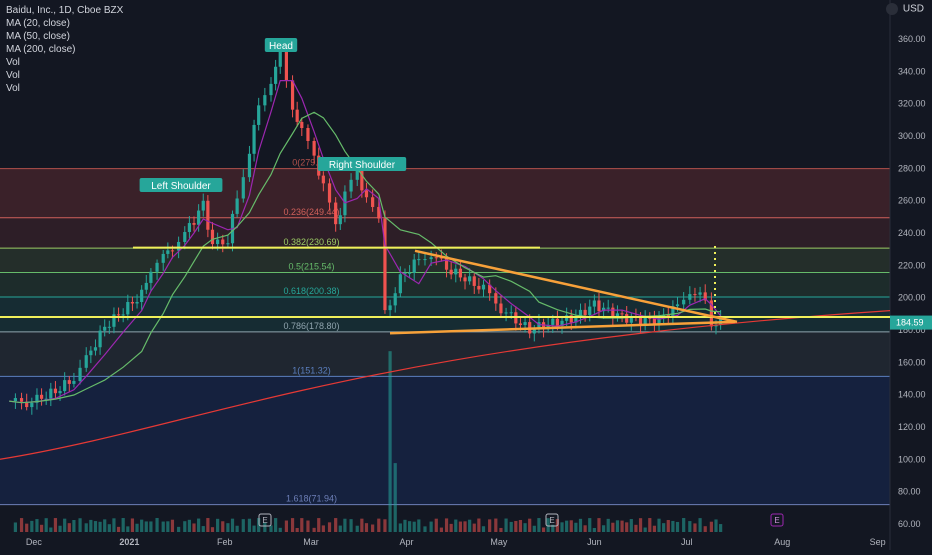  What do you see at coordinates (552, 520) in the screenshot?
I see `earnings-marker` at bounding box center [552, 520].